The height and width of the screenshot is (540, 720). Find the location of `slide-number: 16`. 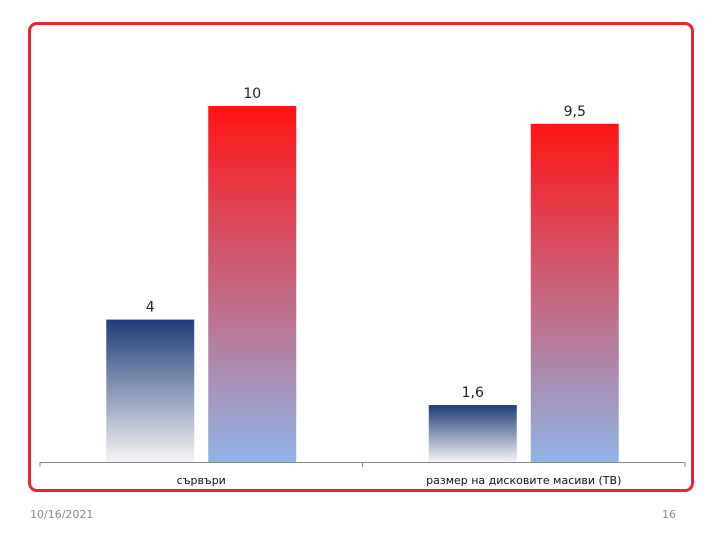

slide-number: 16 is located at coordinates (669, 514).